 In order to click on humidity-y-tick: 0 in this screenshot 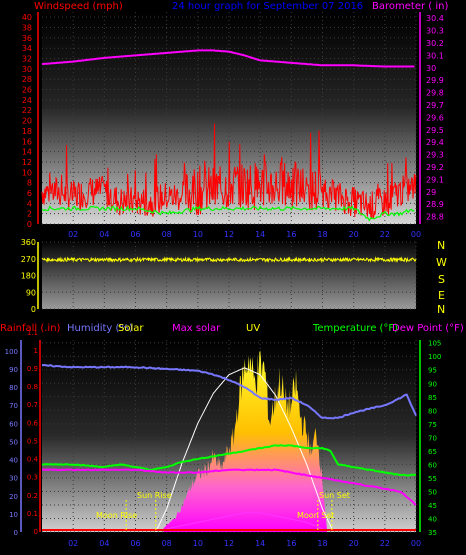, I will do `click(16, 533)`.